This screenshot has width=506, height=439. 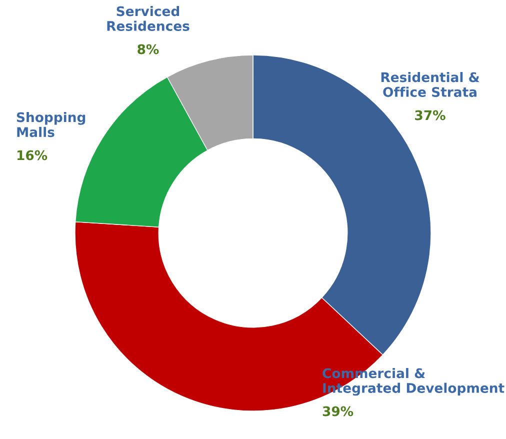 I want to click on data-label: 16%, so click(x=32, y=155).